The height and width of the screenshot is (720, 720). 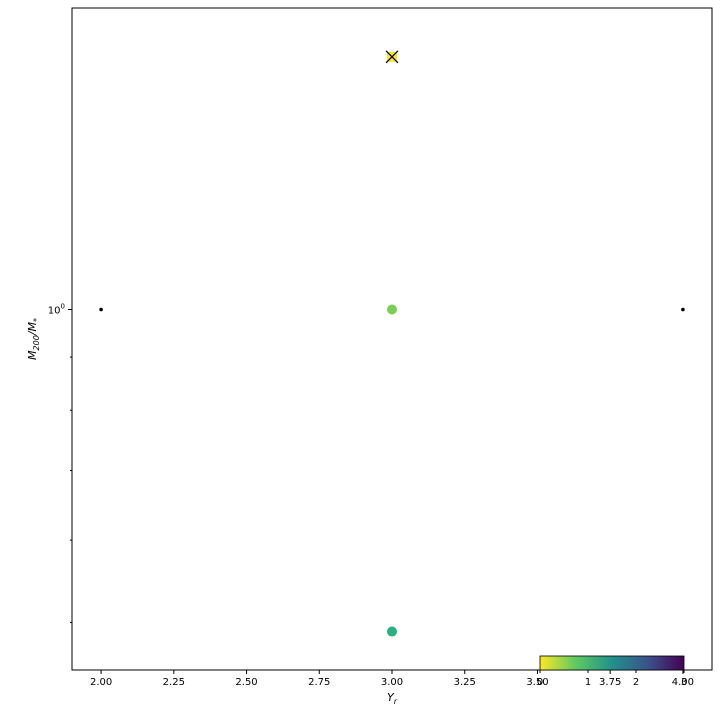 What do you see at coordinates (392, 682) in the screenshot?
I see `x-tick-label: 3.00` at bounding box center [392, 682].